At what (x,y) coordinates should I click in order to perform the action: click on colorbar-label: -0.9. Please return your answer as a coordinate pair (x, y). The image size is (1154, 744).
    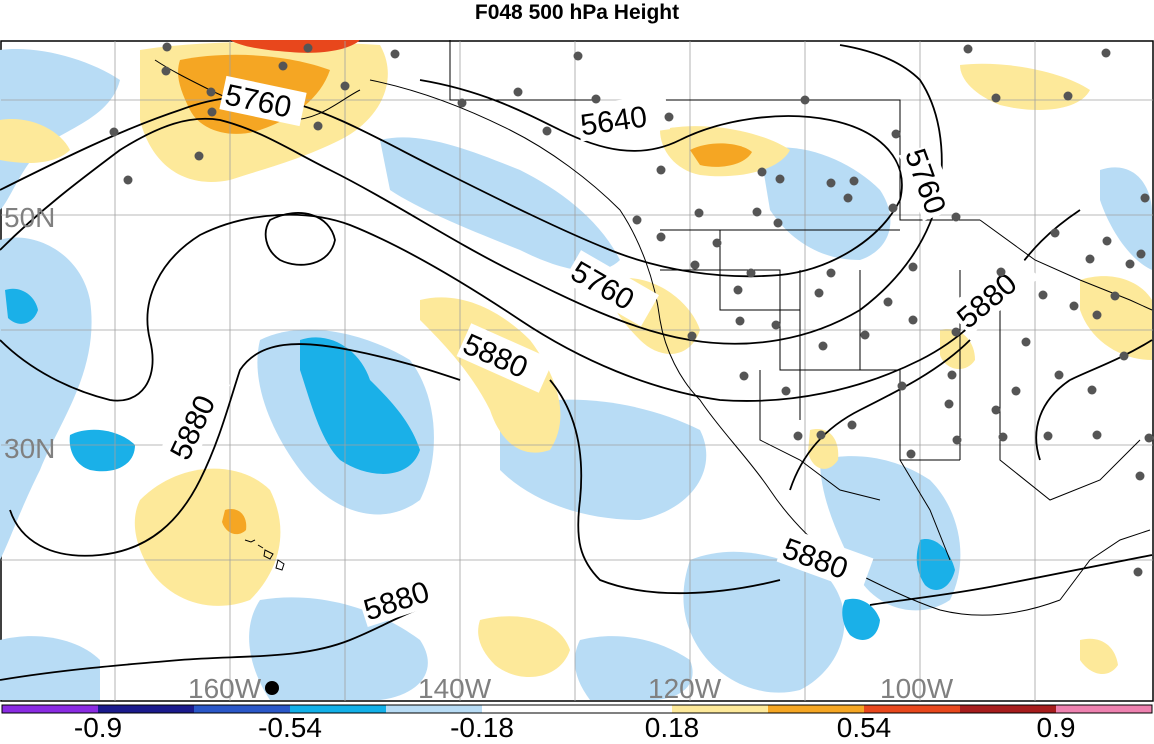
    Looking at the image, I should click on (98, 727).